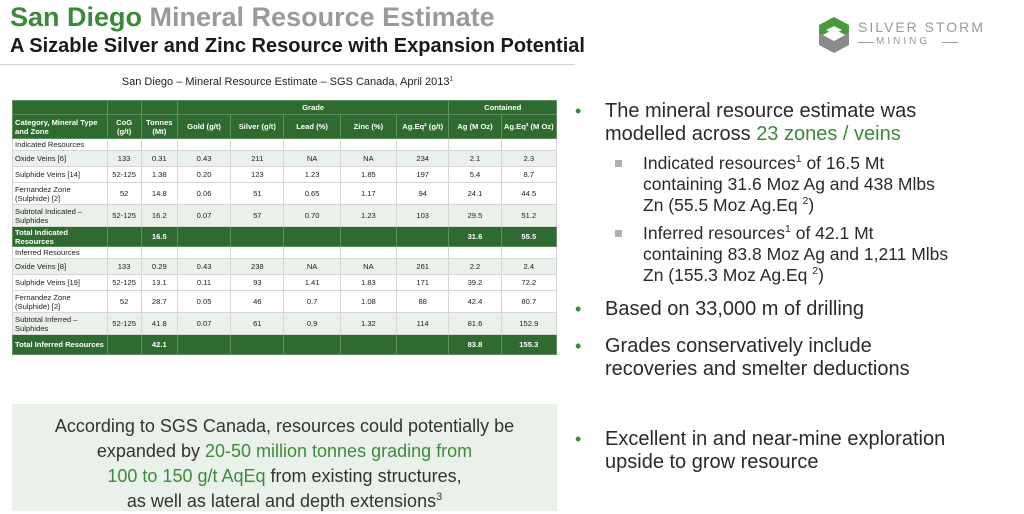 The height and width of the screenshot is (514, 1024). What do you see at coordinates (257, 215) in the screenshot?
I see `table-cell: 57` at bounding box center [257, 215].